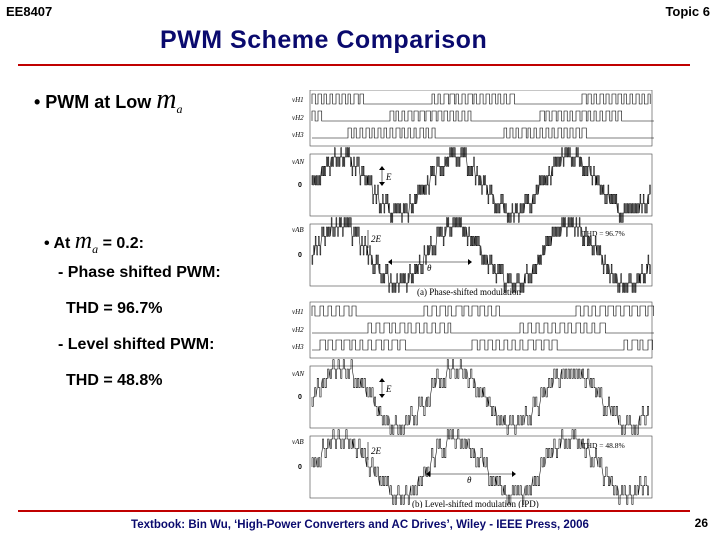 The image size is (720, 540). I want to click on bullet-value: = 0.2:, so click(121, 243).